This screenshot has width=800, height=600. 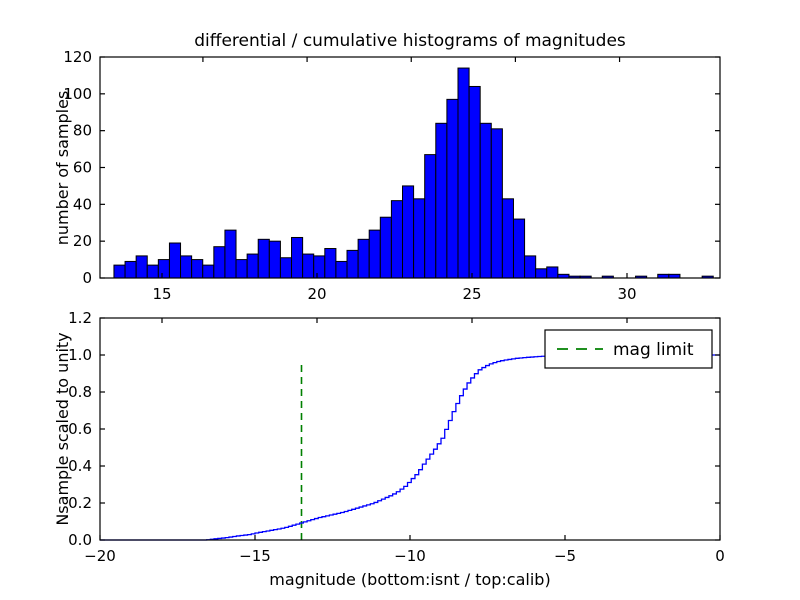 I want to click on x-tick-label: −10, so click(x=410, y=556).